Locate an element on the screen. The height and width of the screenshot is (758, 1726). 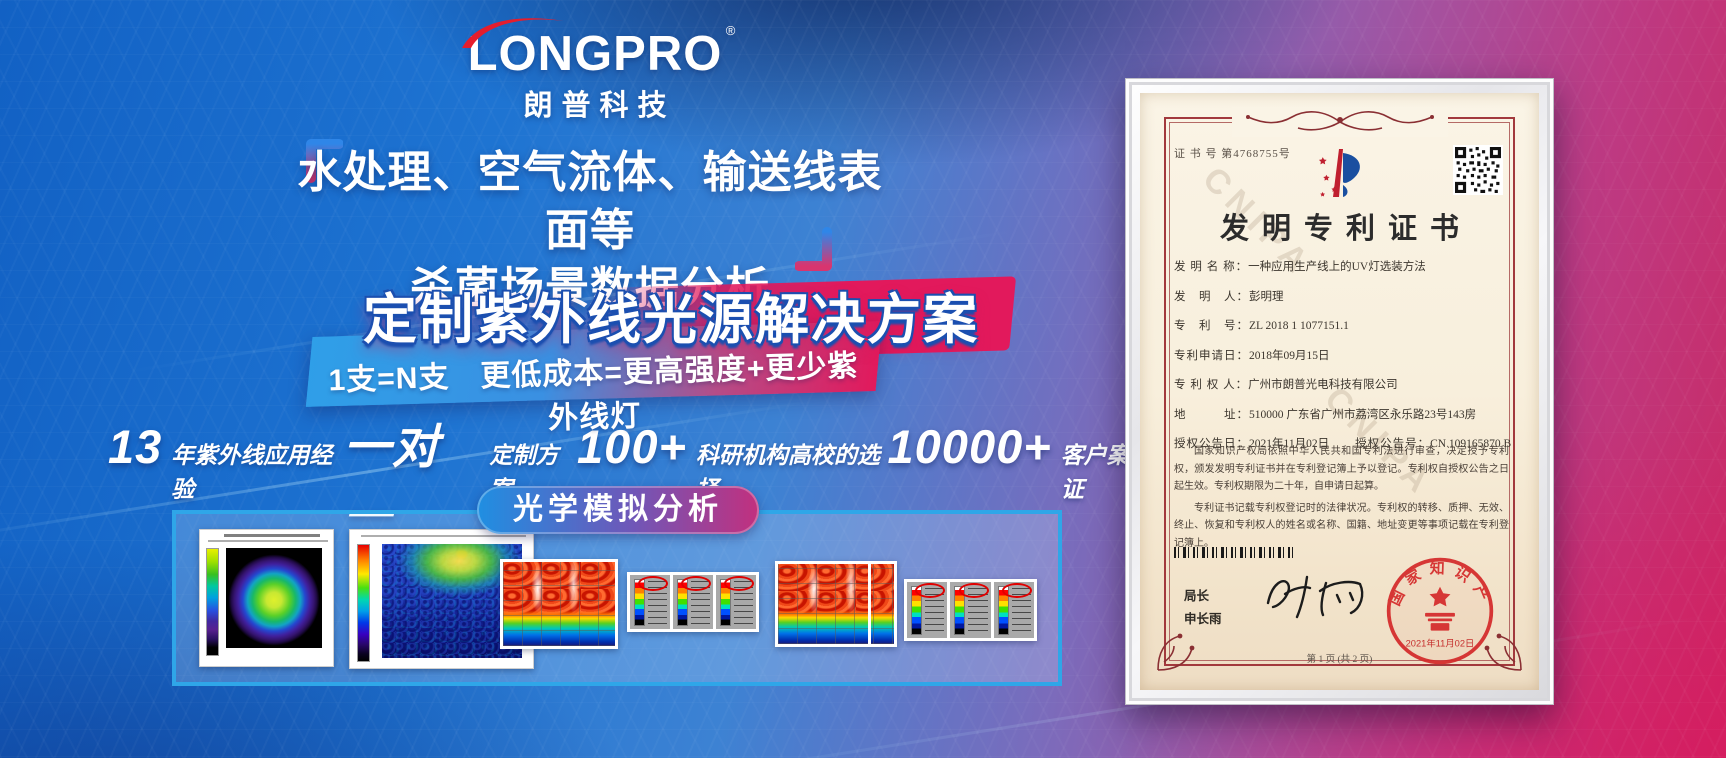
field-application-date: 专利申请日：2018年09月15日 is located at coordinates (1252, 355).